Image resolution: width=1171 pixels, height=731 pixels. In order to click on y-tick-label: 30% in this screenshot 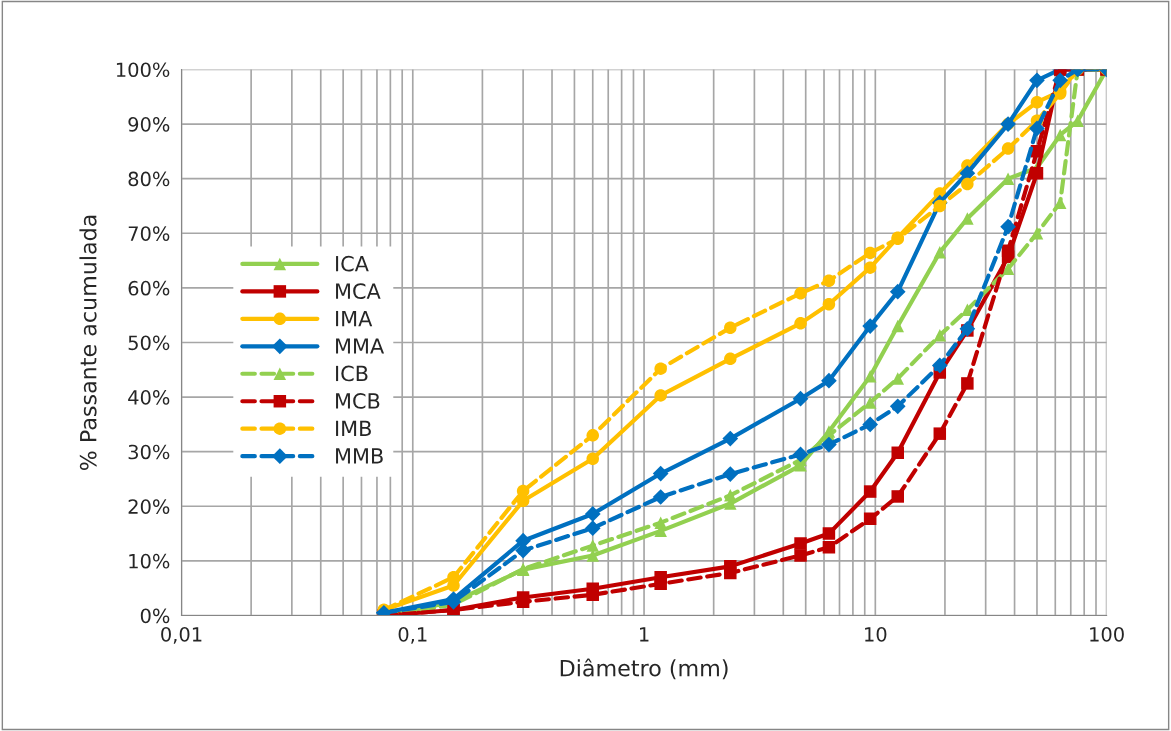, I will do `click(149, 452)`.